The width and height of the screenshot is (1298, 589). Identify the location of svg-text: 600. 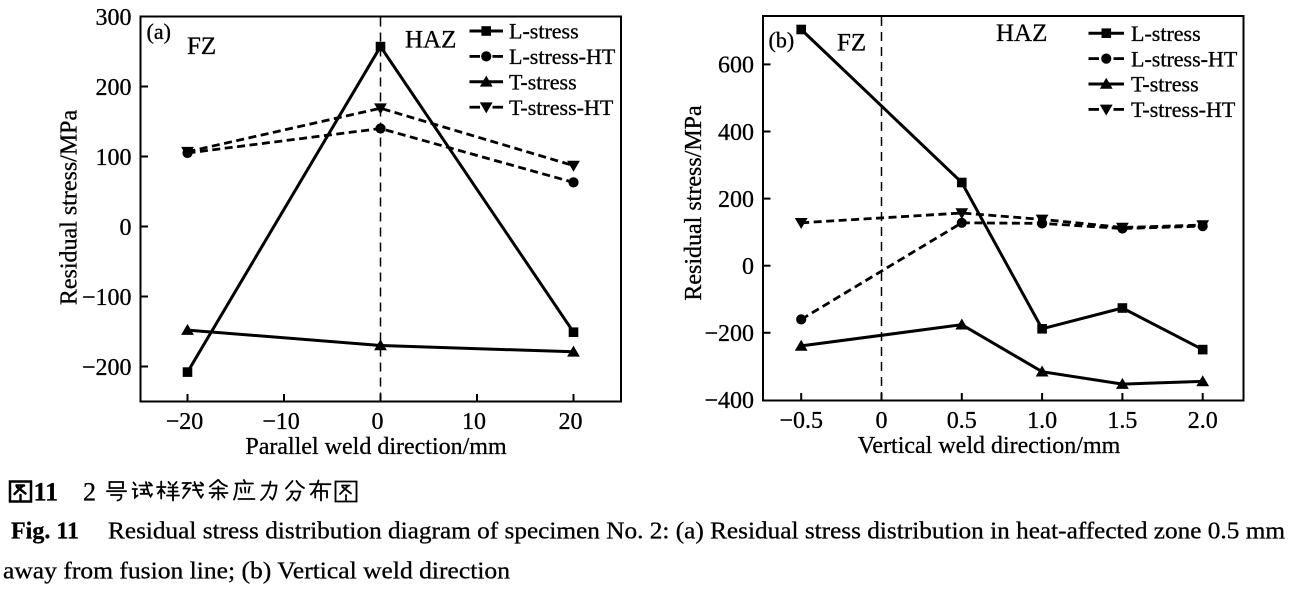
(736, 66).